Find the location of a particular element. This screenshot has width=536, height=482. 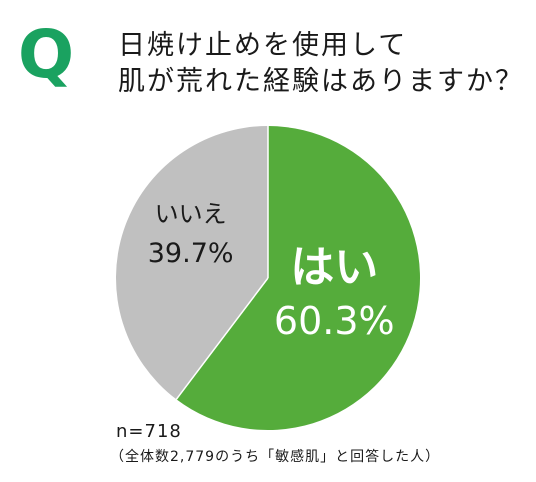

sample-note: （全体数2,779のうち「敏感肌」と回答した人） is located at coordinates (275, 457).